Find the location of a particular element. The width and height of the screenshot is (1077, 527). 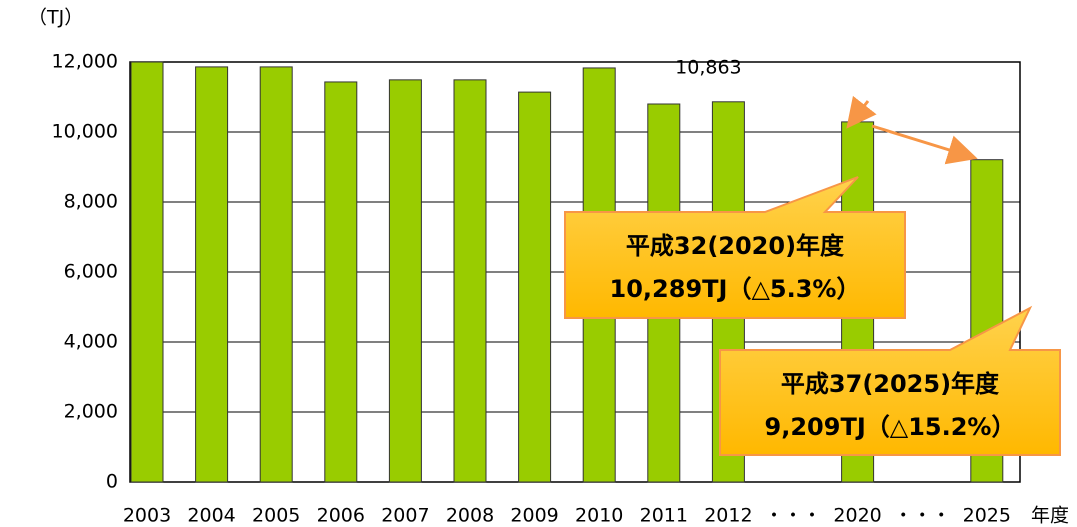

annotation: 平成37(2025)年度 is located at coordinates (890, 384).